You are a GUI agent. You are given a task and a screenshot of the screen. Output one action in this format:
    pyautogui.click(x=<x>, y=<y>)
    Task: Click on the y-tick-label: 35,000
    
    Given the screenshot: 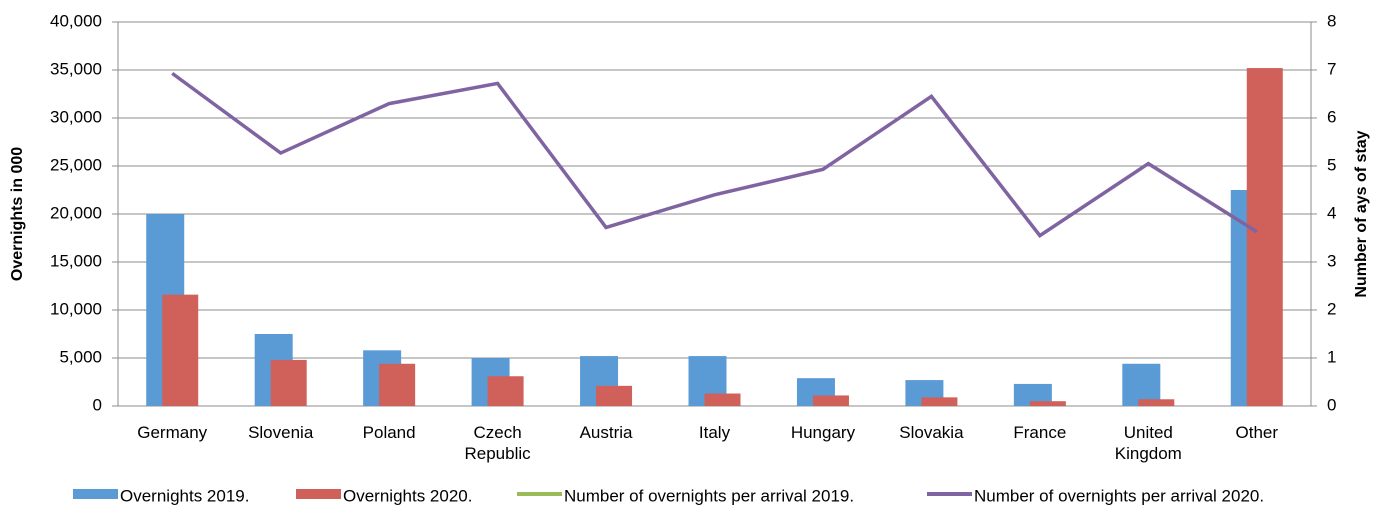 What is the action you would take?
    pyautogui.click(x=76, y=68)
    